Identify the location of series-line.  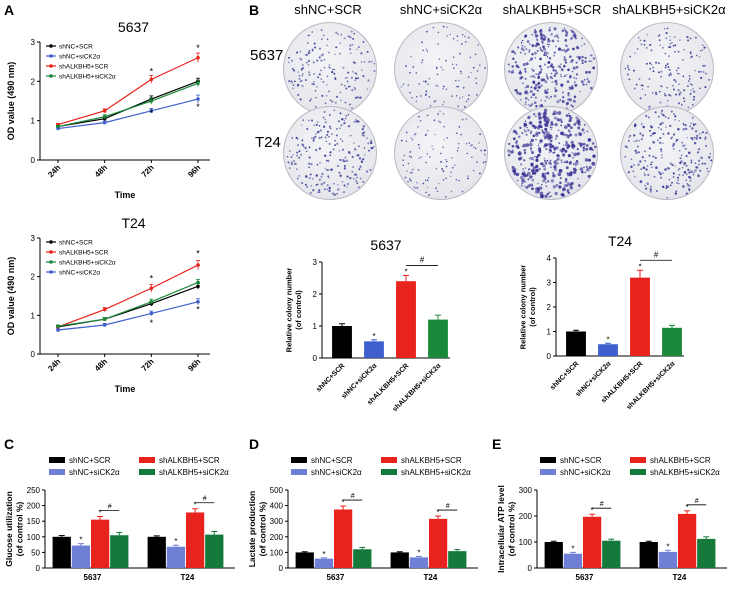
(128, 105).